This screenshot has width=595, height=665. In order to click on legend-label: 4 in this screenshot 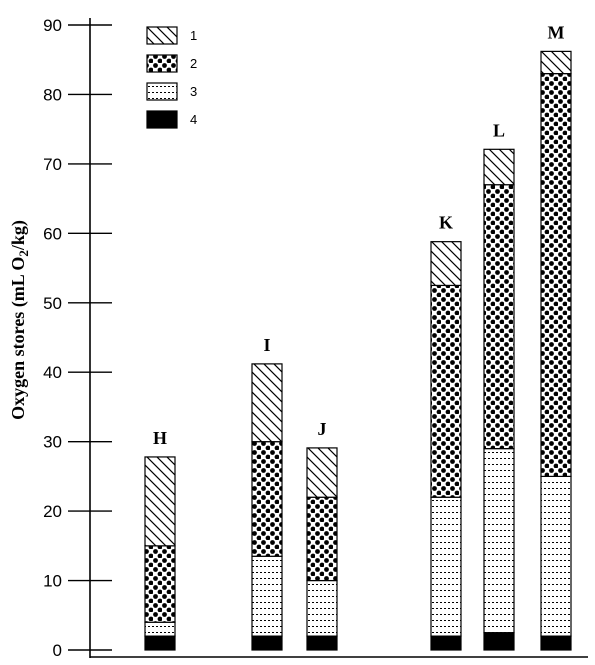, I will do `click(193, 119)`.